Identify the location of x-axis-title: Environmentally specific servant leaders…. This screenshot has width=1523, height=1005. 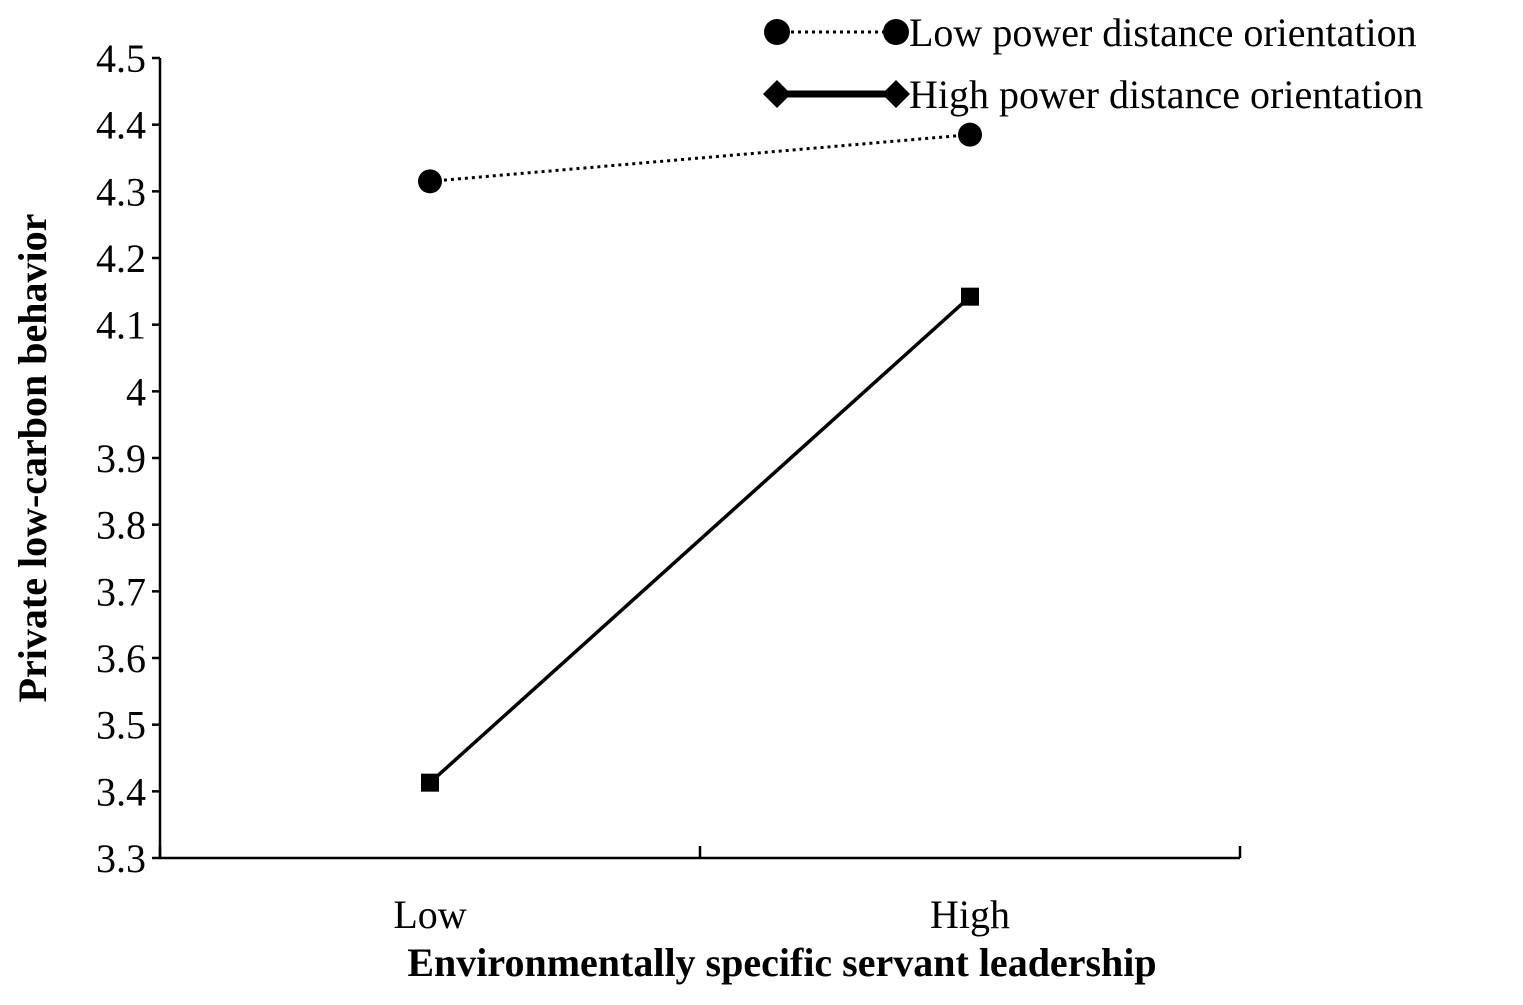
(781, 962).